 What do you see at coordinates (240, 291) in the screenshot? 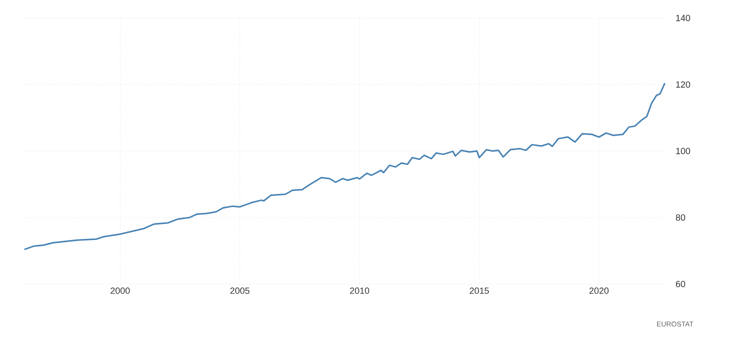
I see `x-tick-label: 2005` at bounding box center [240, 291].